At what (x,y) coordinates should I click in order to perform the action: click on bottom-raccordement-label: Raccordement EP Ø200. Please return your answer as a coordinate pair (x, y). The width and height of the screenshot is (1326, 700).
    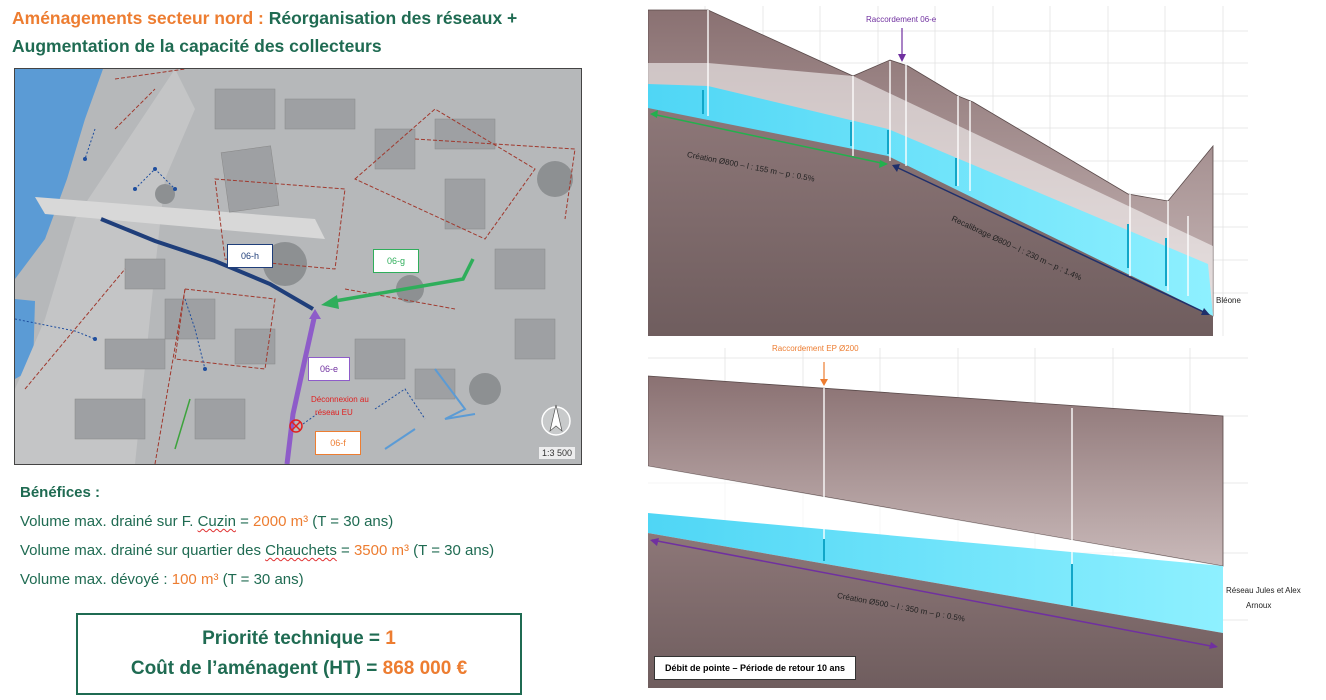
    Looking at the image, I should click on (815, 348).